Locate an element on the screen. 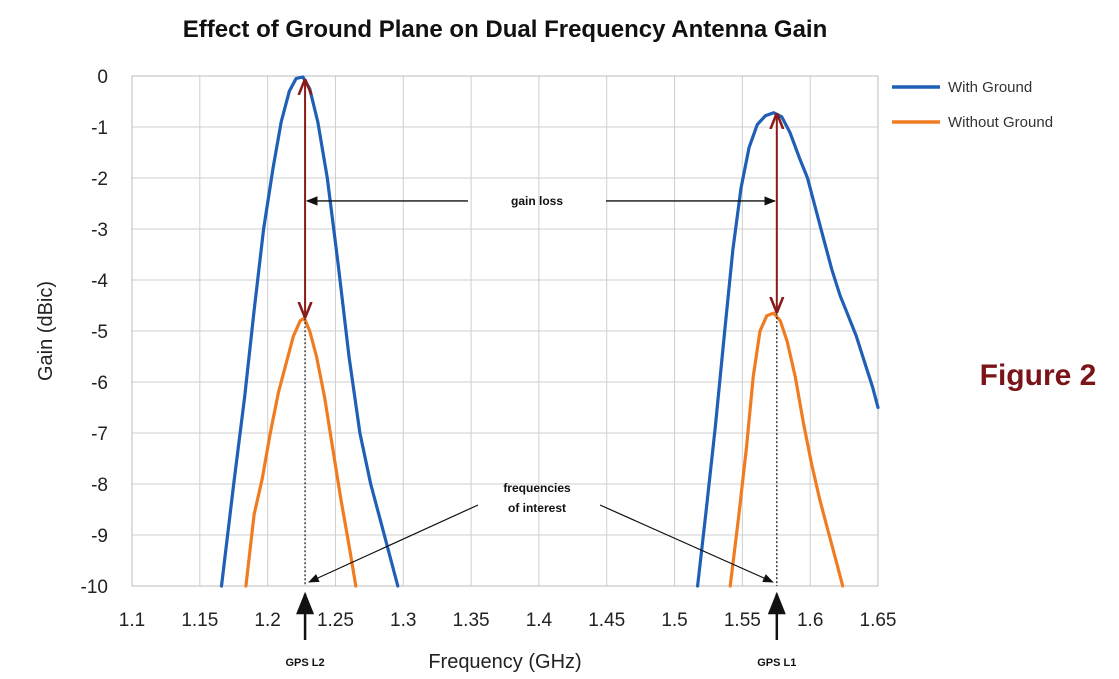 Image resolution: width=1119 pixels, height=679 pixels. x-tick-label: 1.65 is located at coordinates (878, 620).